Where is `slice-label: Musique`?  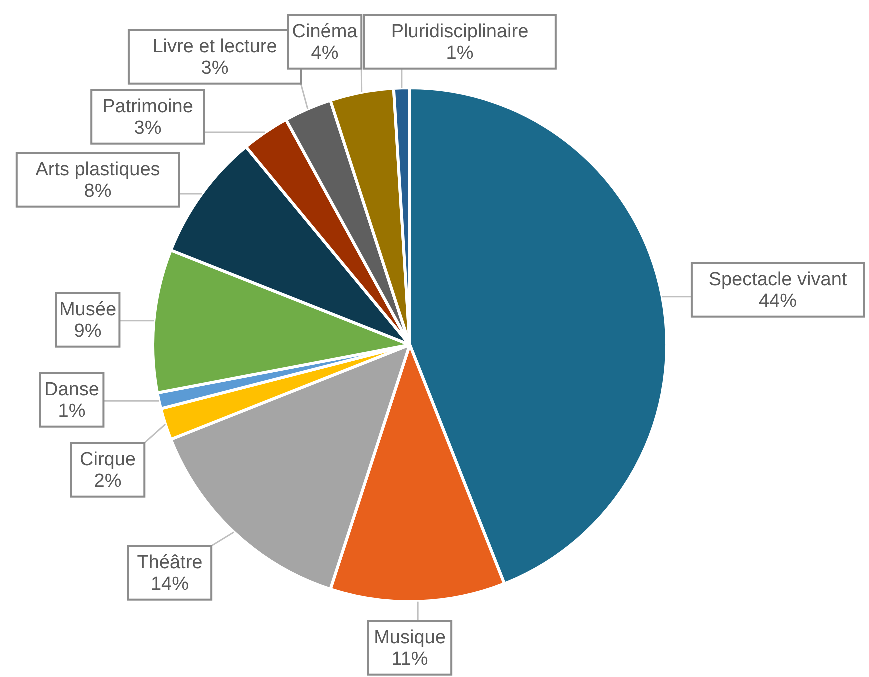
slice-label: Musique is located at coordinates (410, 637).